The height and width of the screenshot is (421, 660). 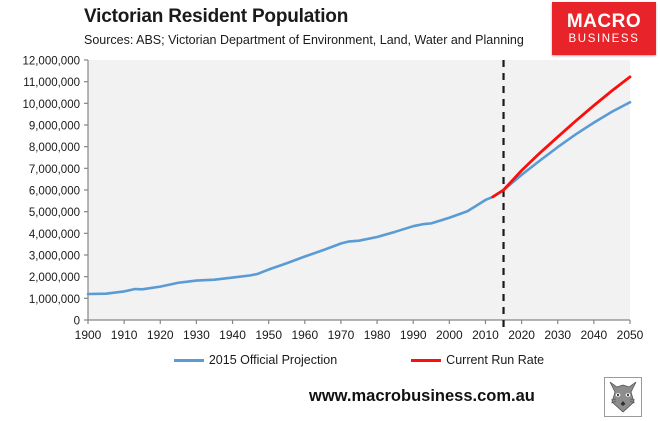 I want to click on fox-head-icon, so click(x=623, y=397).